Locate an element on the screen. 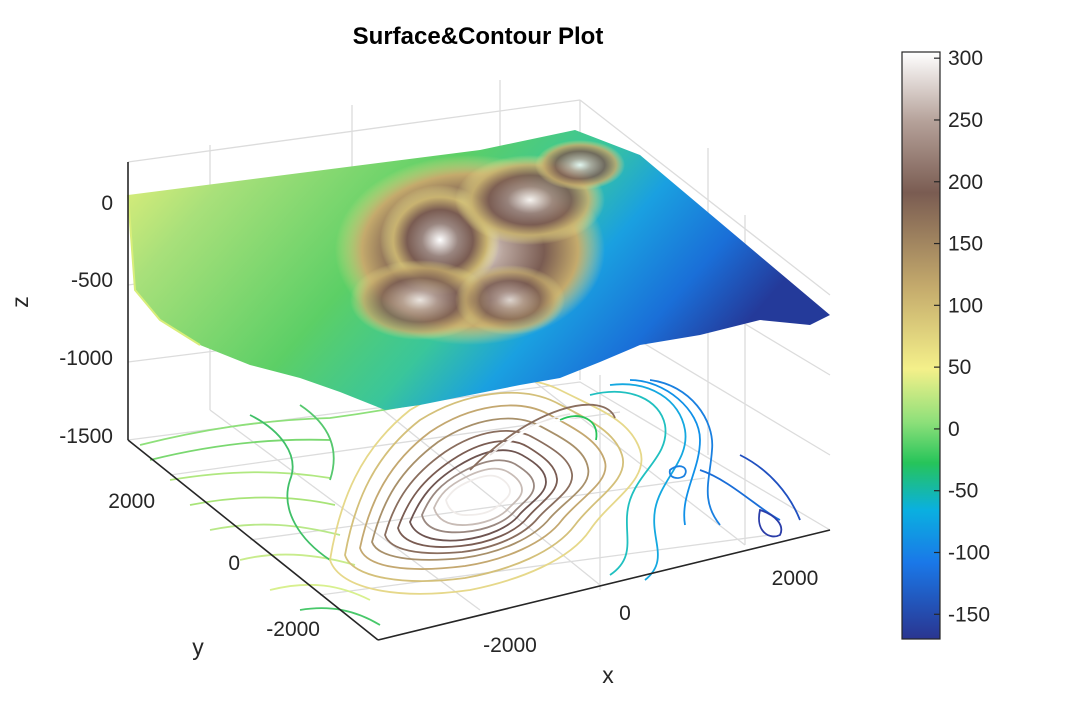 This screenshot has height=720, width=1080. colorbar-tick-label: -50 is located at coordinates (963, 491).